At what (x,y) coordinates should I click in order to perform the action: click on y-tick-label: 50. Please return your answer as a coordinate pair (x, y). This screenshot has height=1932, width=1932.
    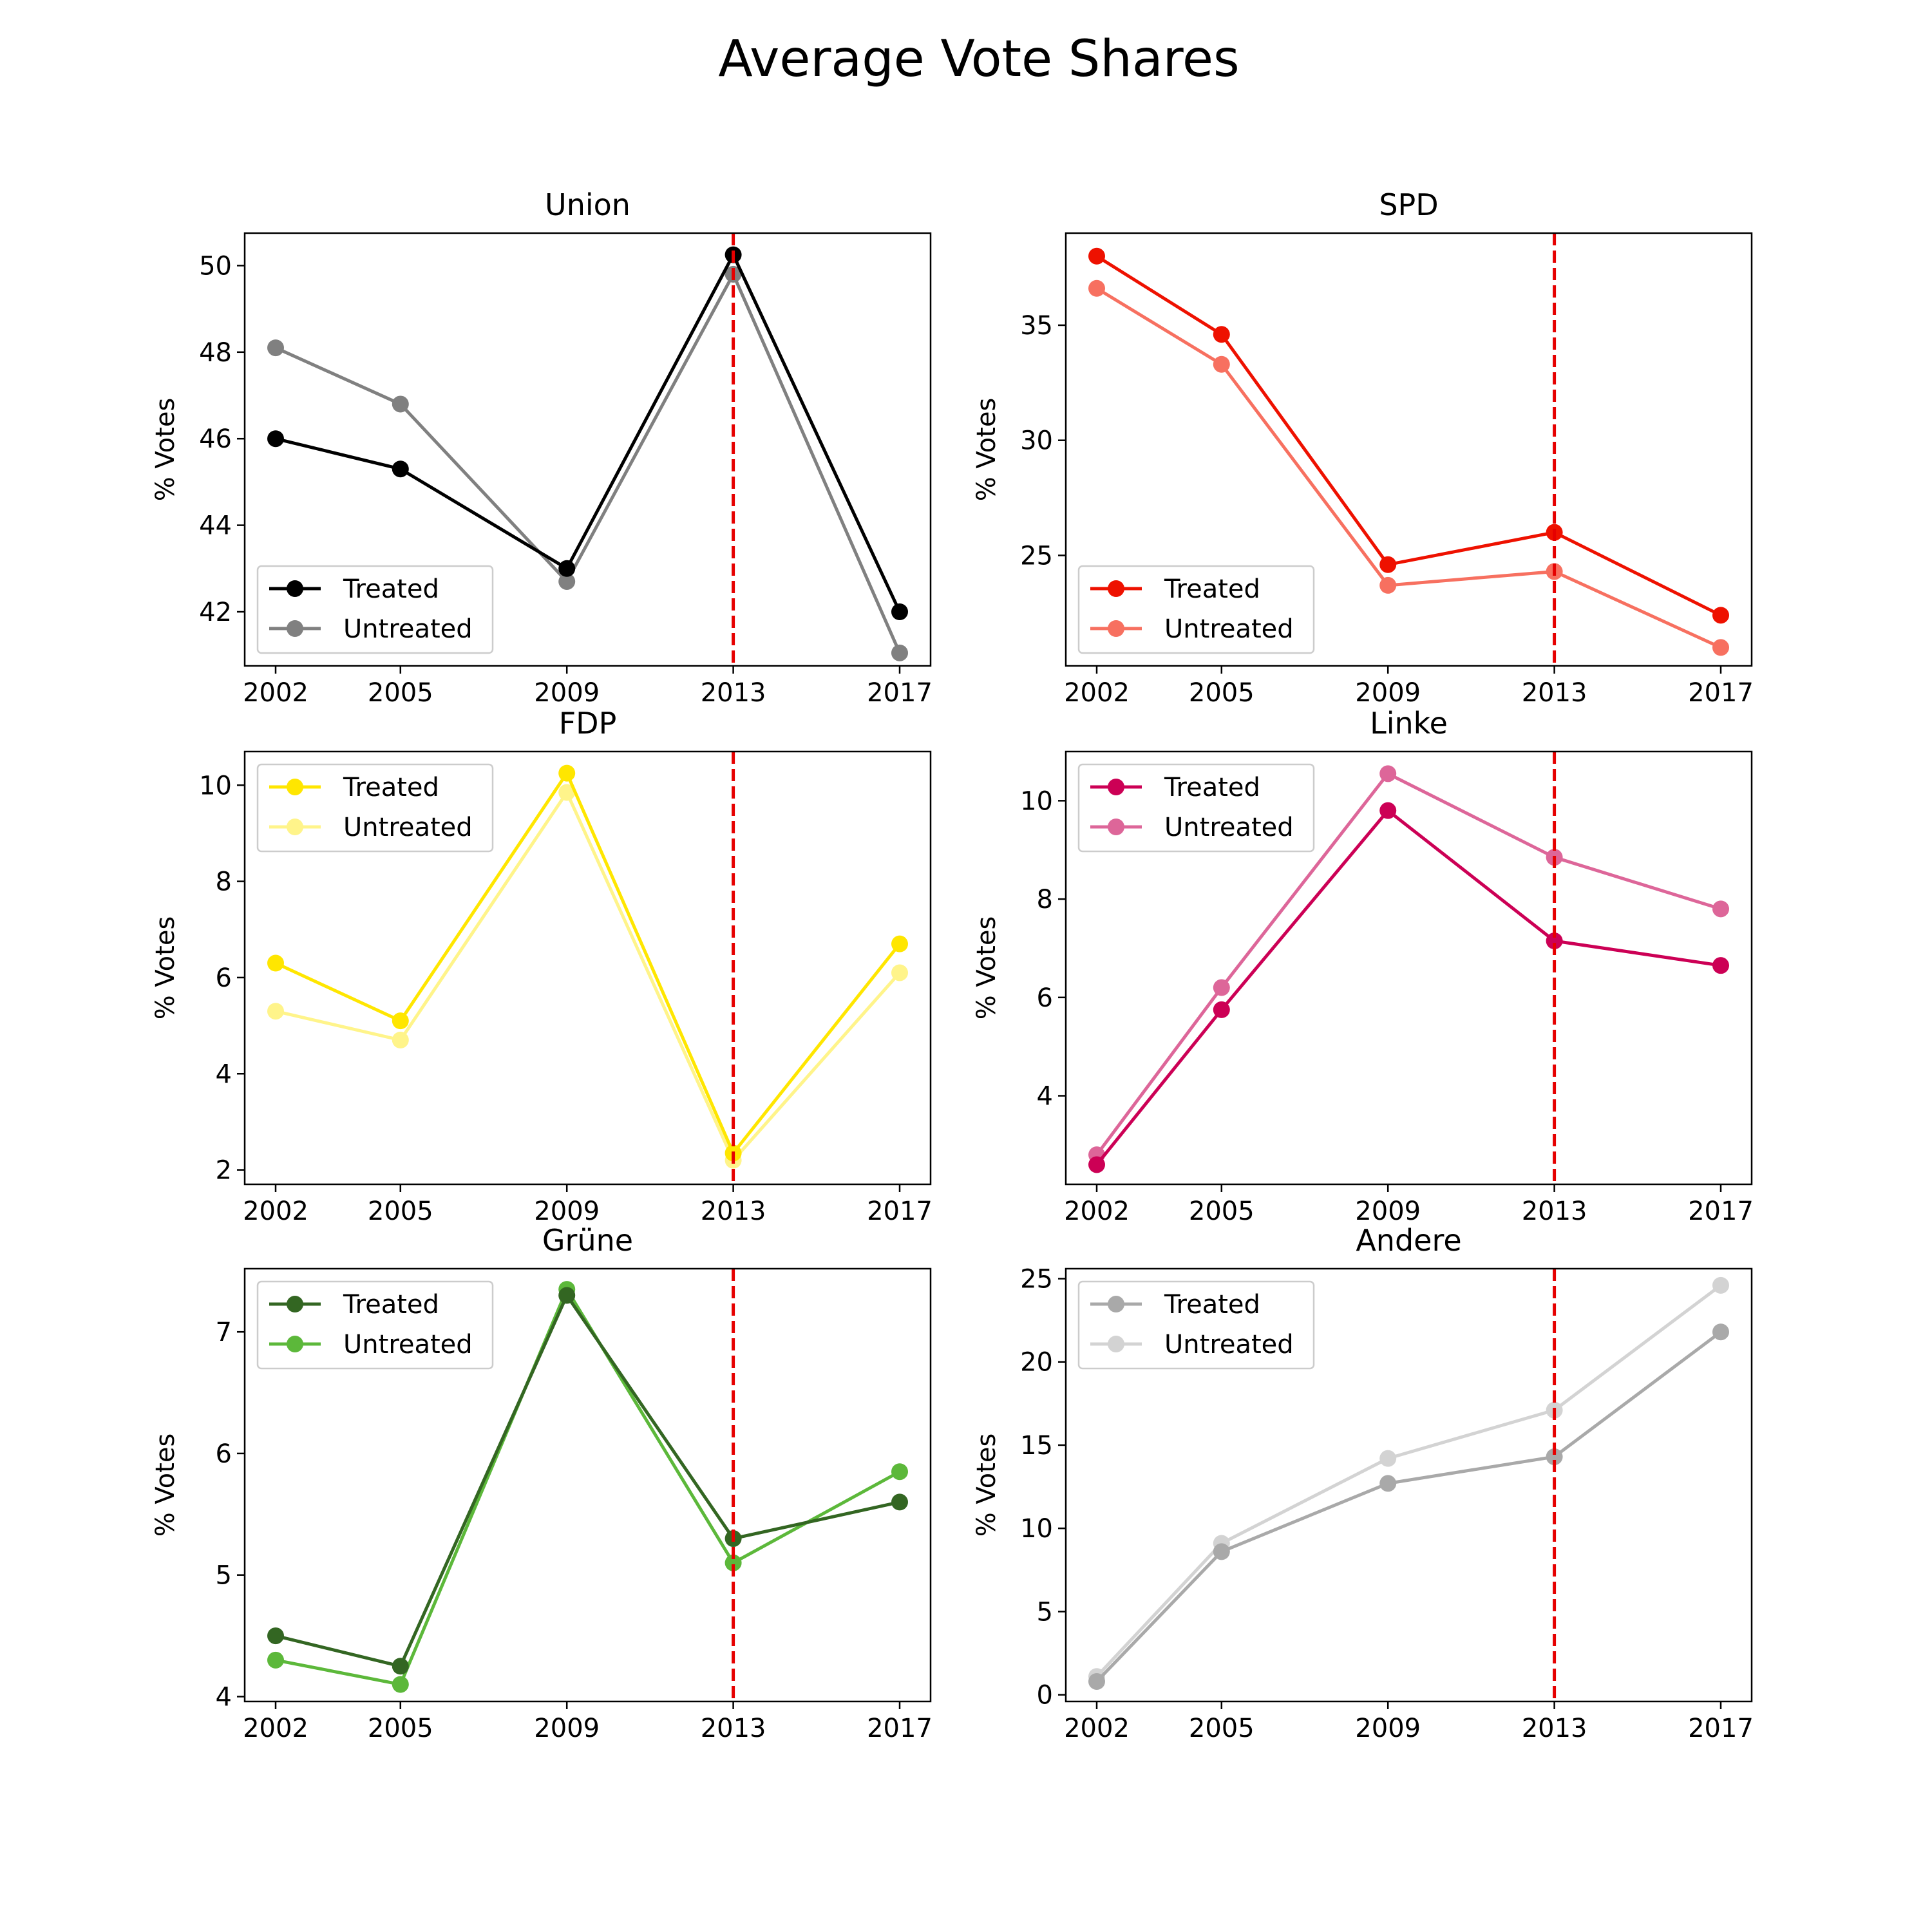
    Looking at the image, I should click on (215, 266).